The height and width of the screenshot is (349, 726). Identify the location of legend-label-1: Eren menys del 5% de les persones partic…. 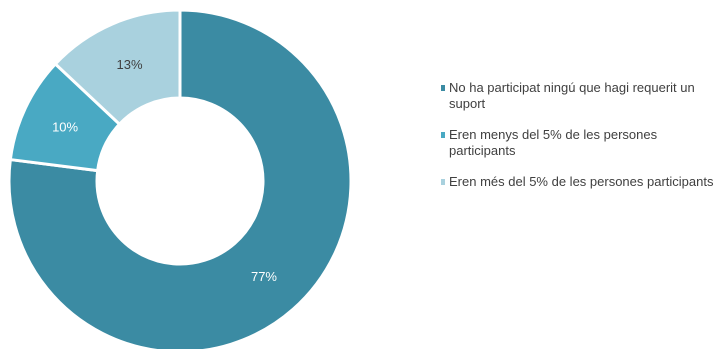
(553, 142).